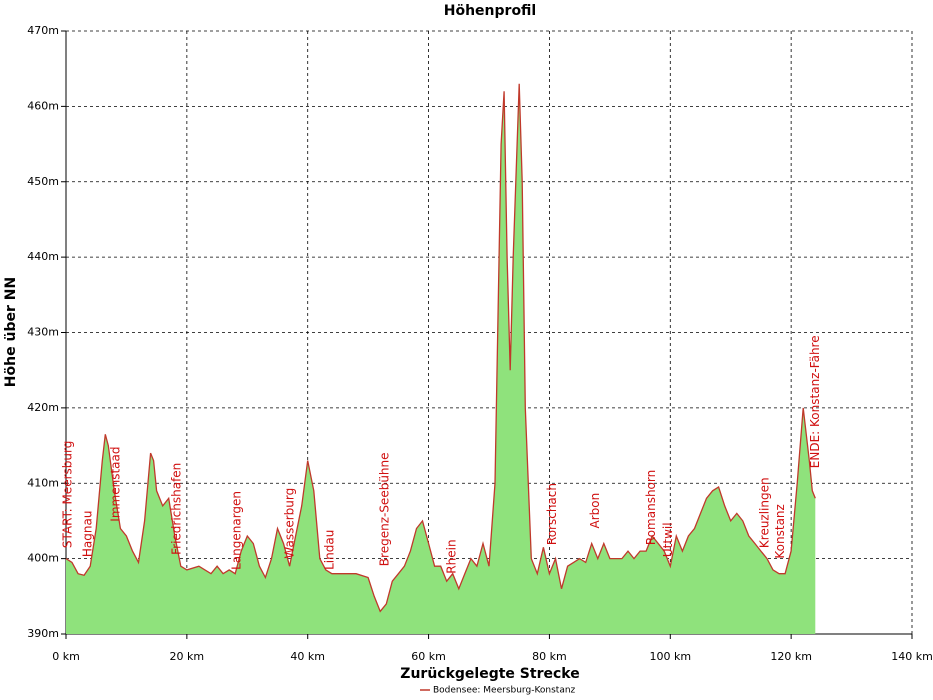 The width and height of the screenshot is (933, 700). I want to click on y-tick-label: 410m, so click(43, 482).